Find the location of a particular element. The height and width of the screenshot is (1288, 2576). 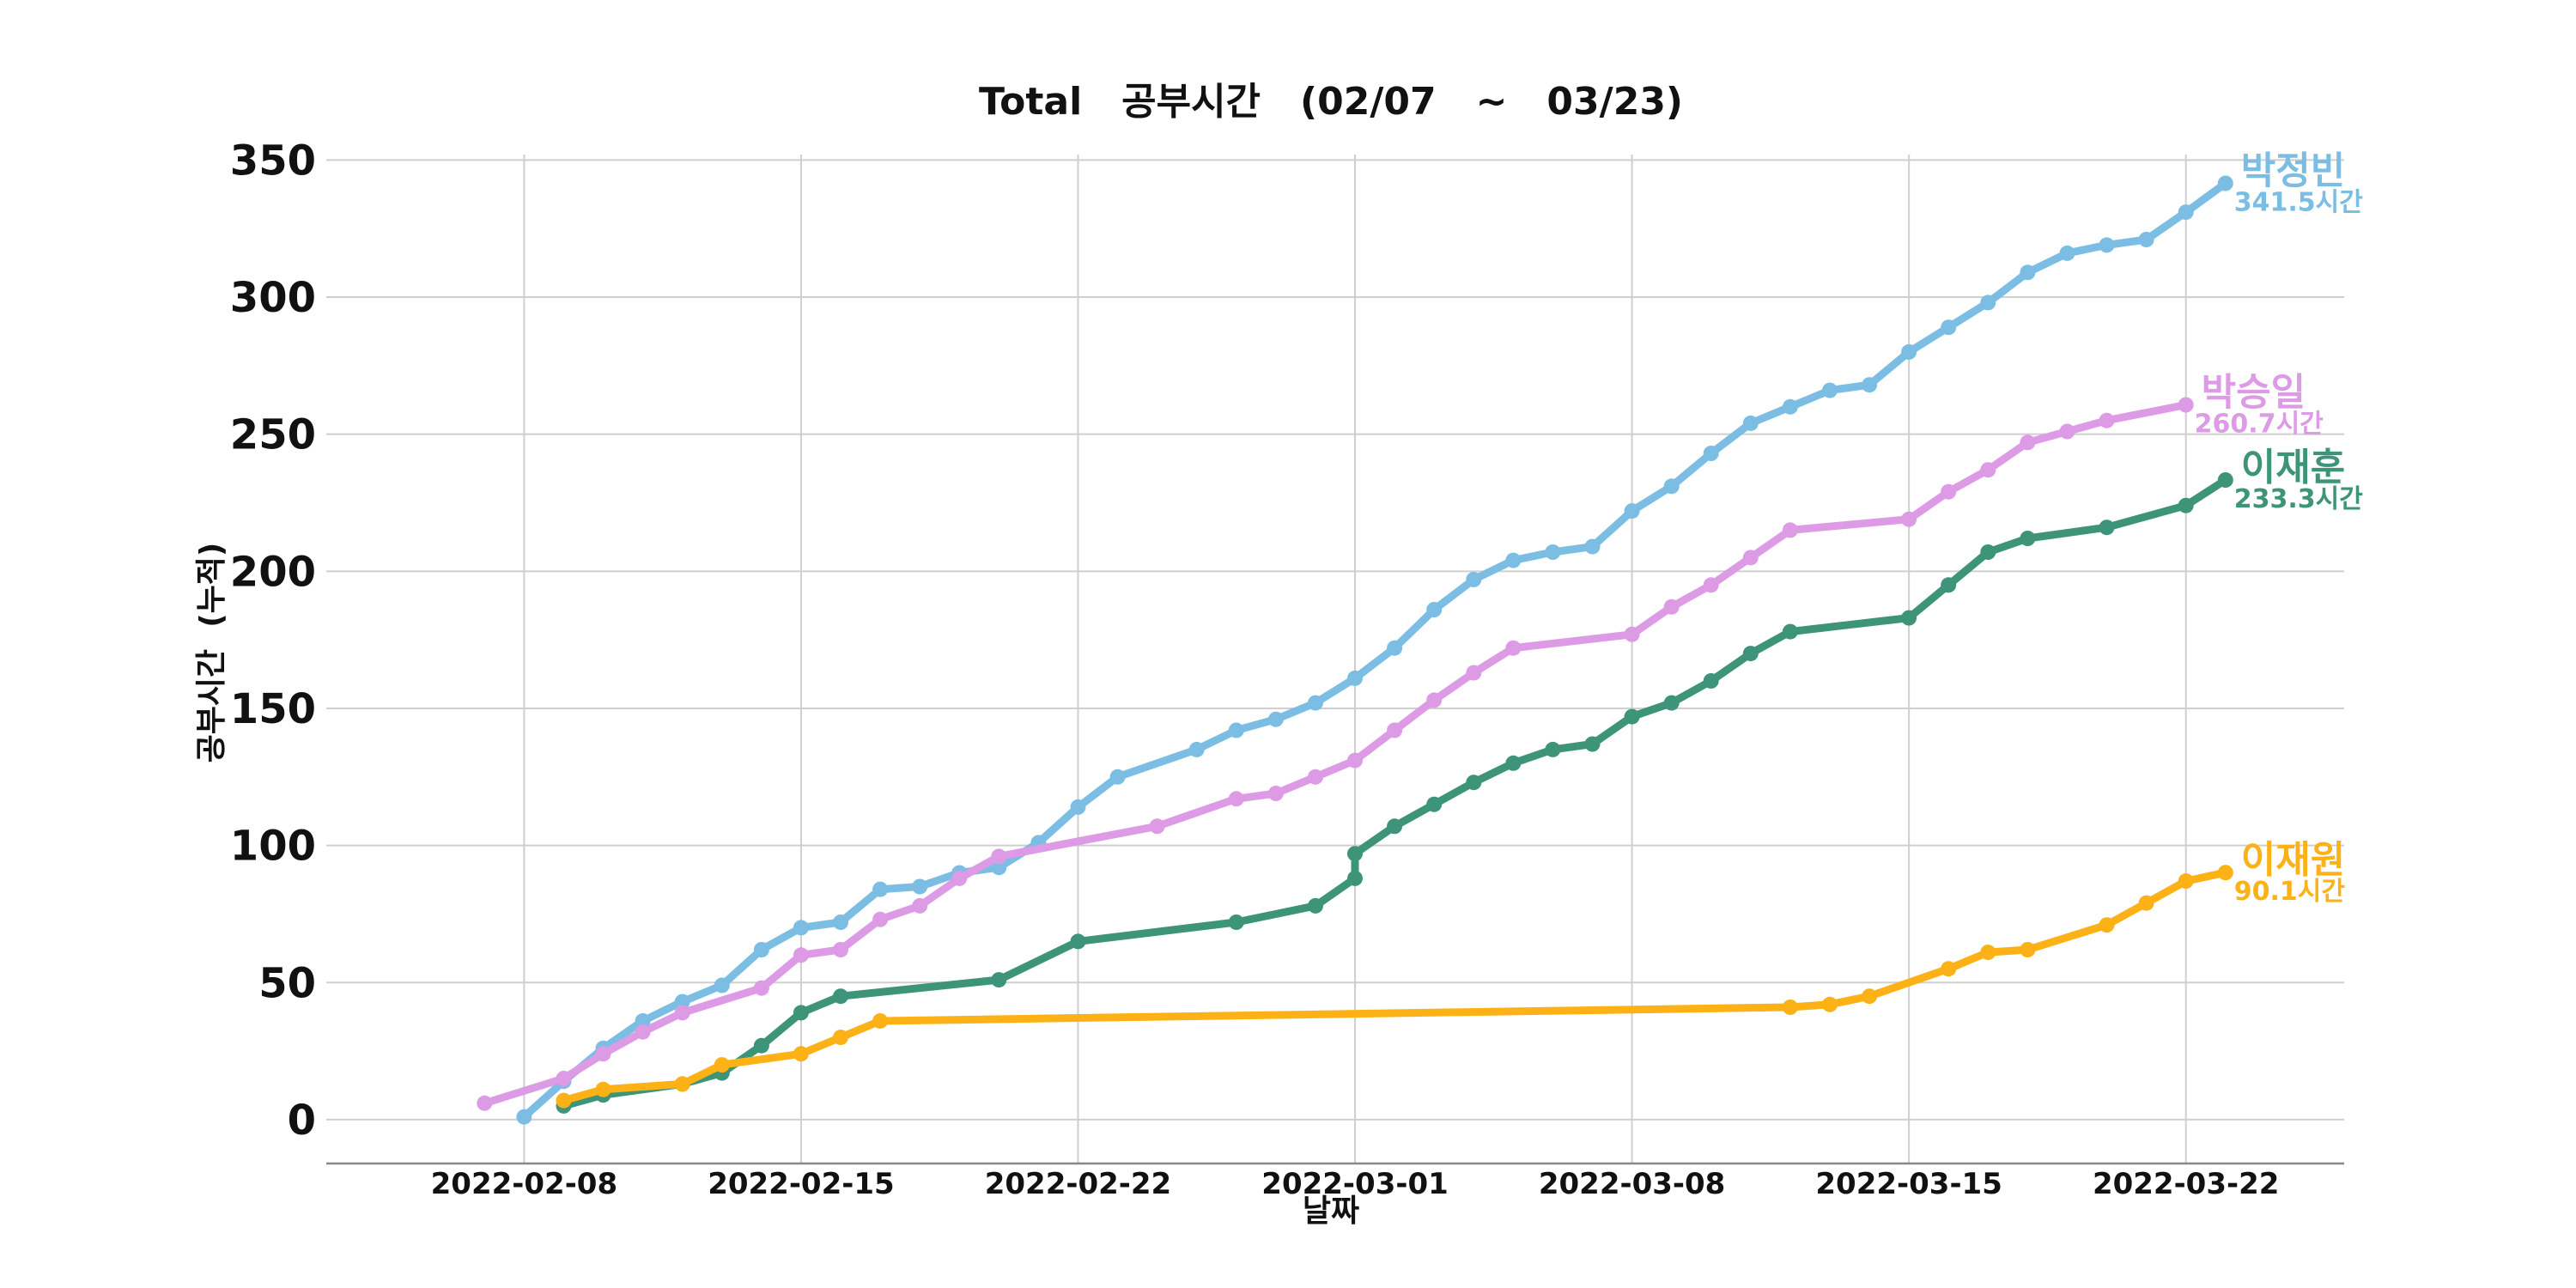

y-axis-label: 공부시간 (누적) is located at coordinates (212, 653).